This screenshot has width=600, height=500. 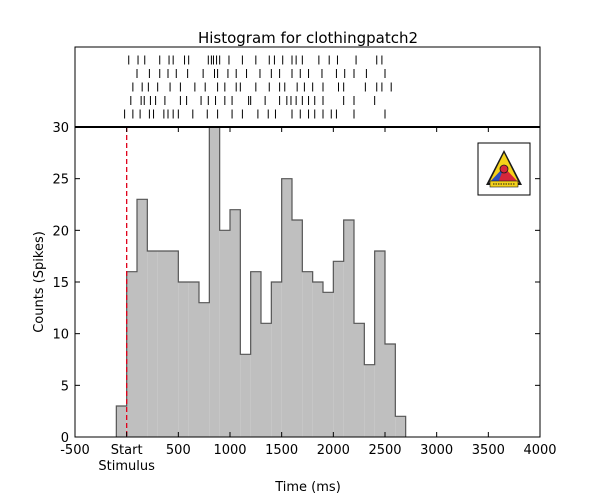 What do you see at coordinates (281, 450) in the screenshot?
I see `x-tick-label: 1500` at bounding box center [281, 450].